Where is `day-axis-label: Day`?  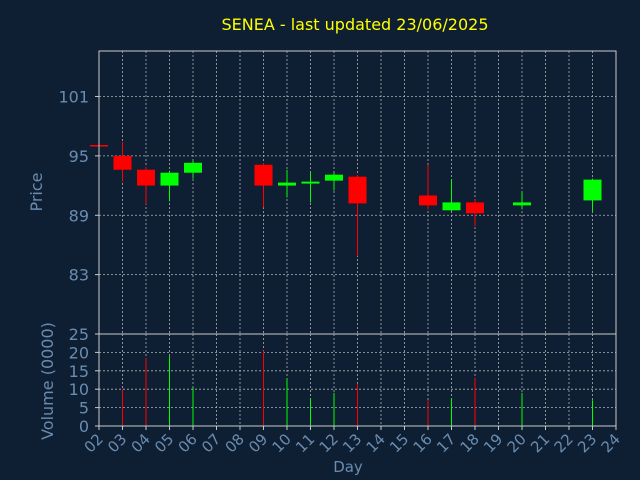
day-axis-label: Day is located at coordinates (348, 467).